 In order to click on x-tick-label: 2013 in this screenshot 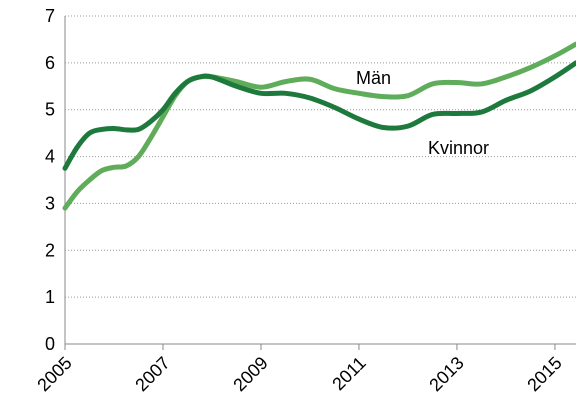, I will do `click(446, 374)`.